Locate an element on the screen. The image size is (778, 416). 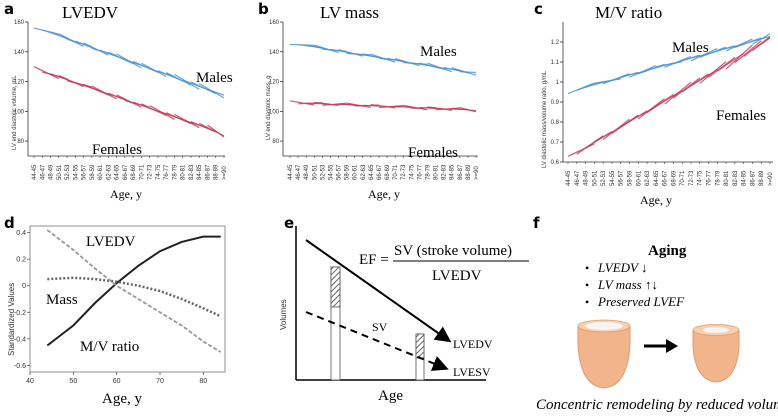
panel-d-m-v-ratio-line is located at coordinates (134, 291).